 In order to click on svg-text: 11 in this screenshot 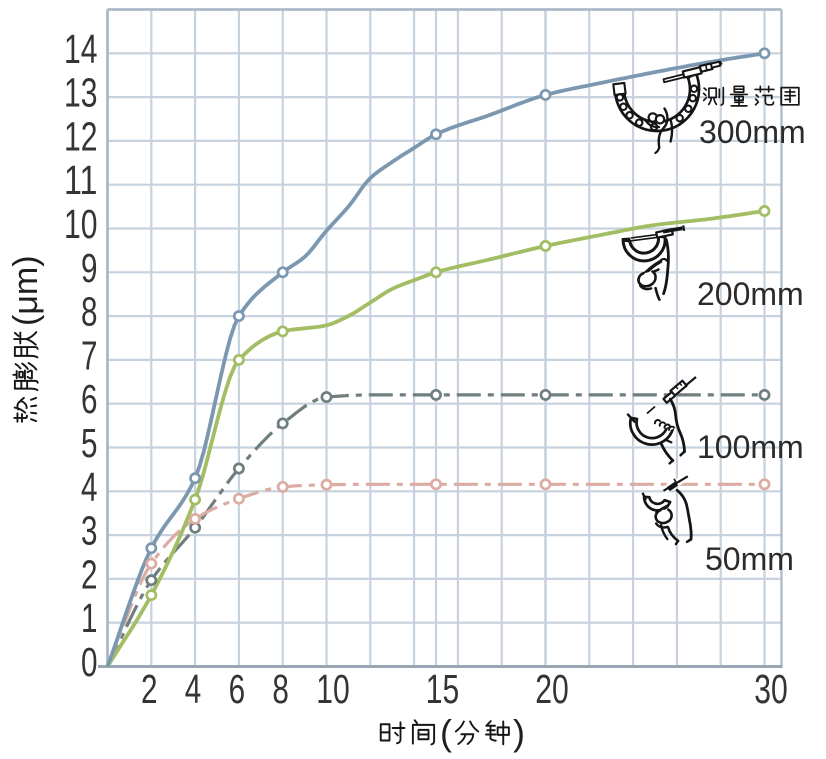, I will do `click(81, 180)`.